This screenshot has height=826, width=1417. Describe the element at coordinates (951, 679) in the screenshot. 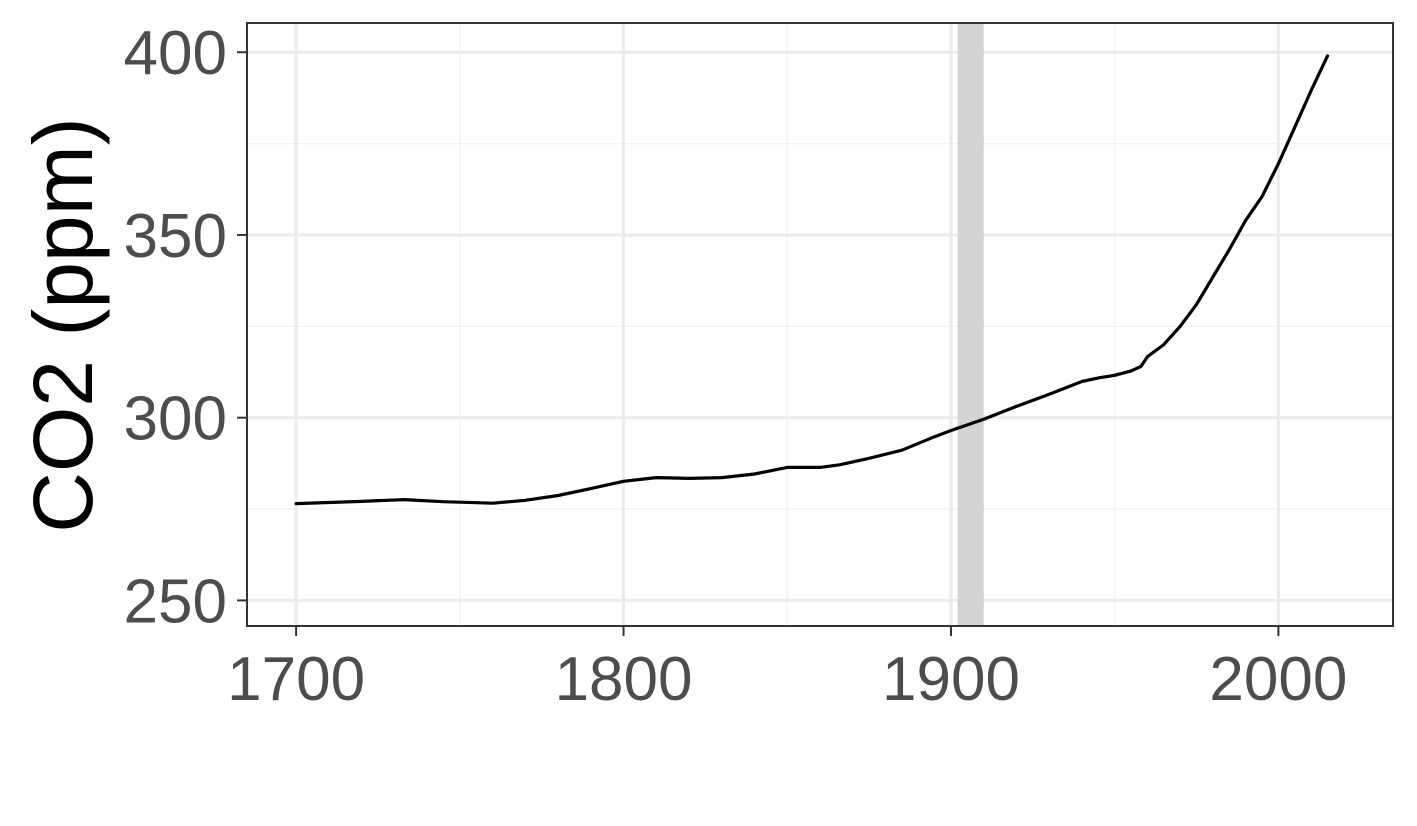

I see `x-tick-label: 1900` at that location.